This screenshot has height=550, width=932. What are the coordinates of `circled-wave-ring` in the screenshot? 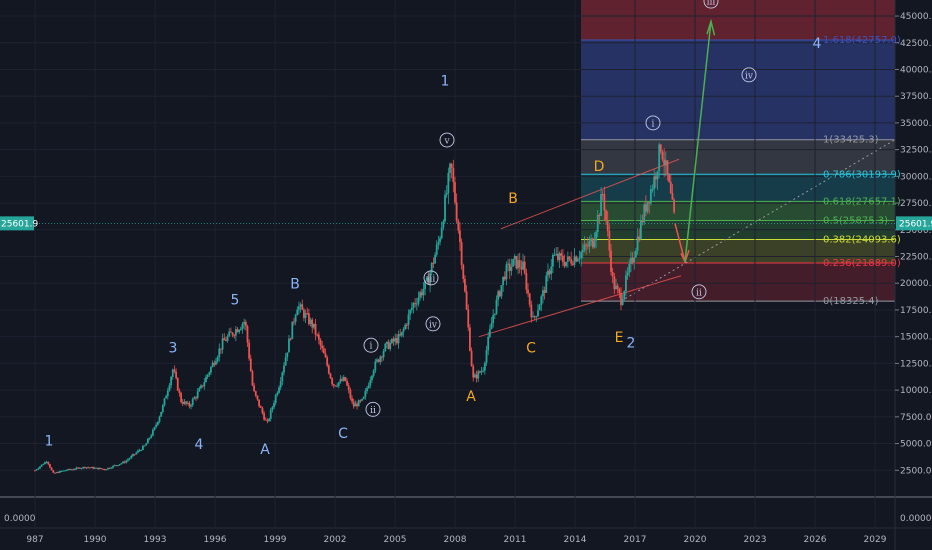 It's located at (371, 345).